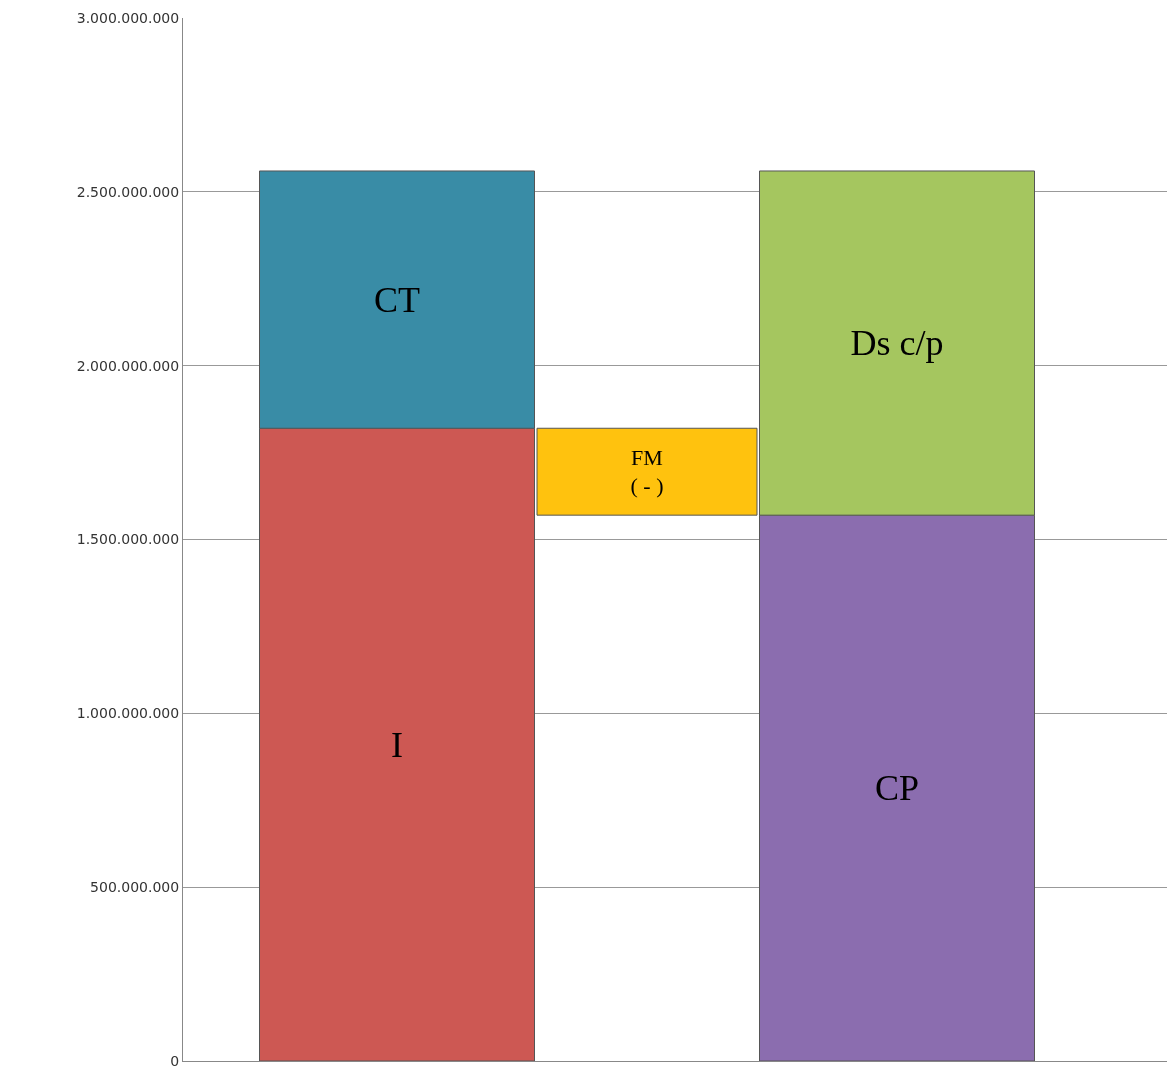 Image resolution: width=1167 pixels, height=1070 pixels. What do you see at coordinates (647, 471) in the screenshot?
I see `series-label: FM ( - )` at bounding box center [647, 471].